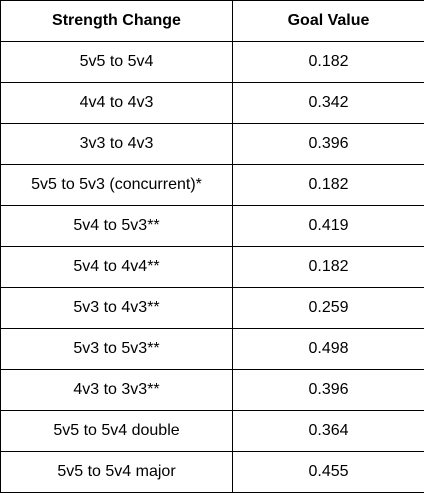  What do you see at coordinates (328, 226) in the screenshot?
I see `goal-value-cell: 0.419` at bounding box center [328, 226].